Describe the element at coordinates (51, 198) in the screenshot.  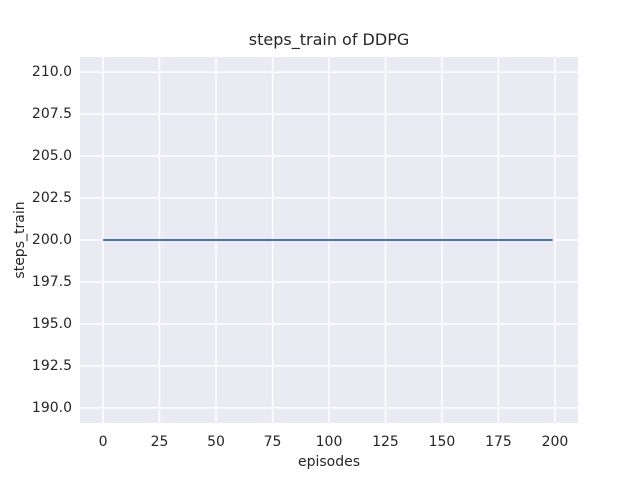
I see `y-tick-label: 202.5` at that location.